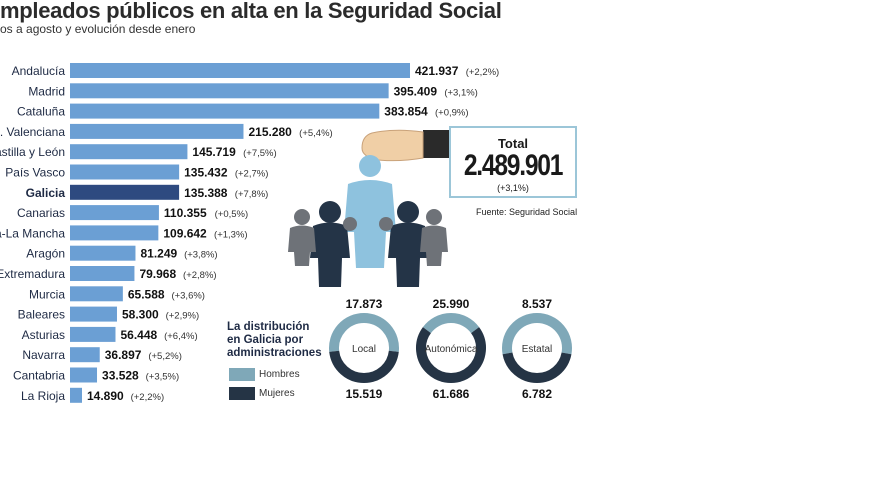 The image size is (880, 495). What do you see at coordinates (201, 255) in the screenshot?
I see `change-label: (+3,8%)` at bounding box center [201, 255].